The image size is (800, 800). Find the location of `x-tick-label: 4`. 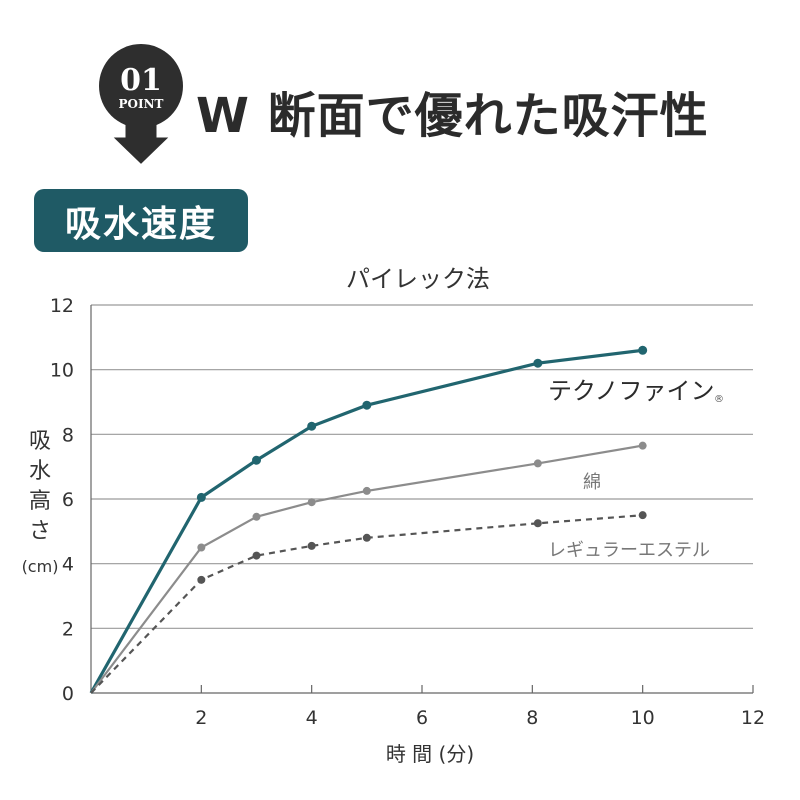

x-tick-label: 4 is located at coordinates (312, 718).